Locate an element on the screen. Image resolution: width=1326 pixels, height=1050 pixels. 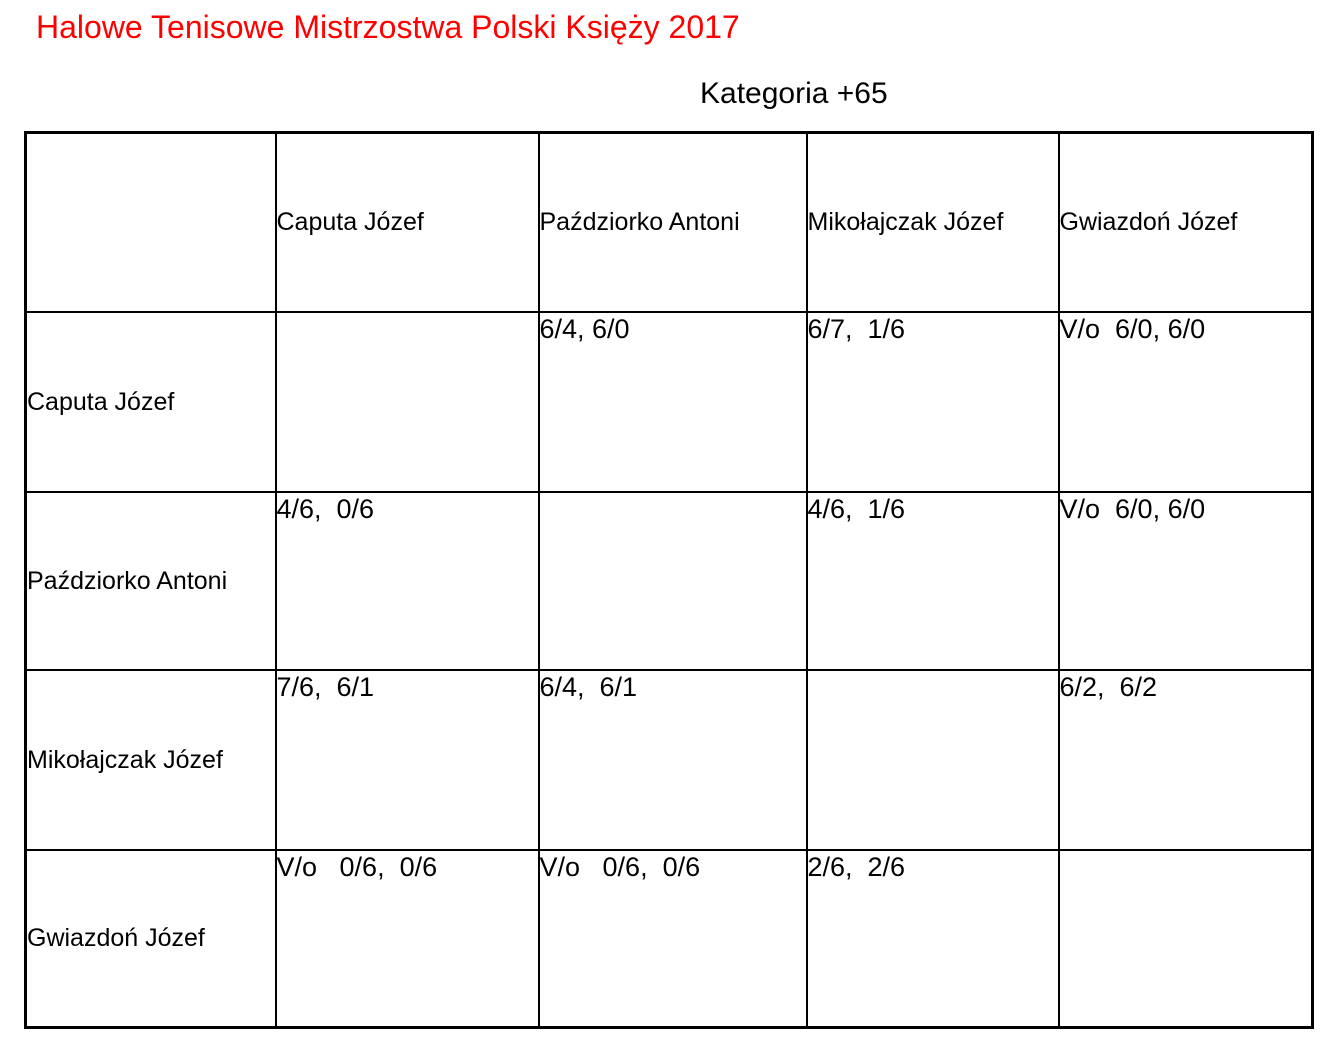
score-pazdziorko-vs-caputa: 4/6, 0/6 is located at coordinates (407, 580).